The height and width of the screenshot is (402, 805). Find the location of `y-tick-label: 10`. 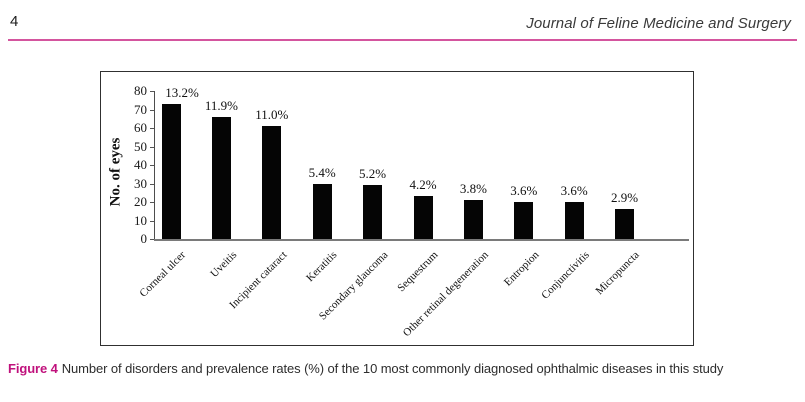

y-tick-label: 10 is located at coordinates (140, 220).